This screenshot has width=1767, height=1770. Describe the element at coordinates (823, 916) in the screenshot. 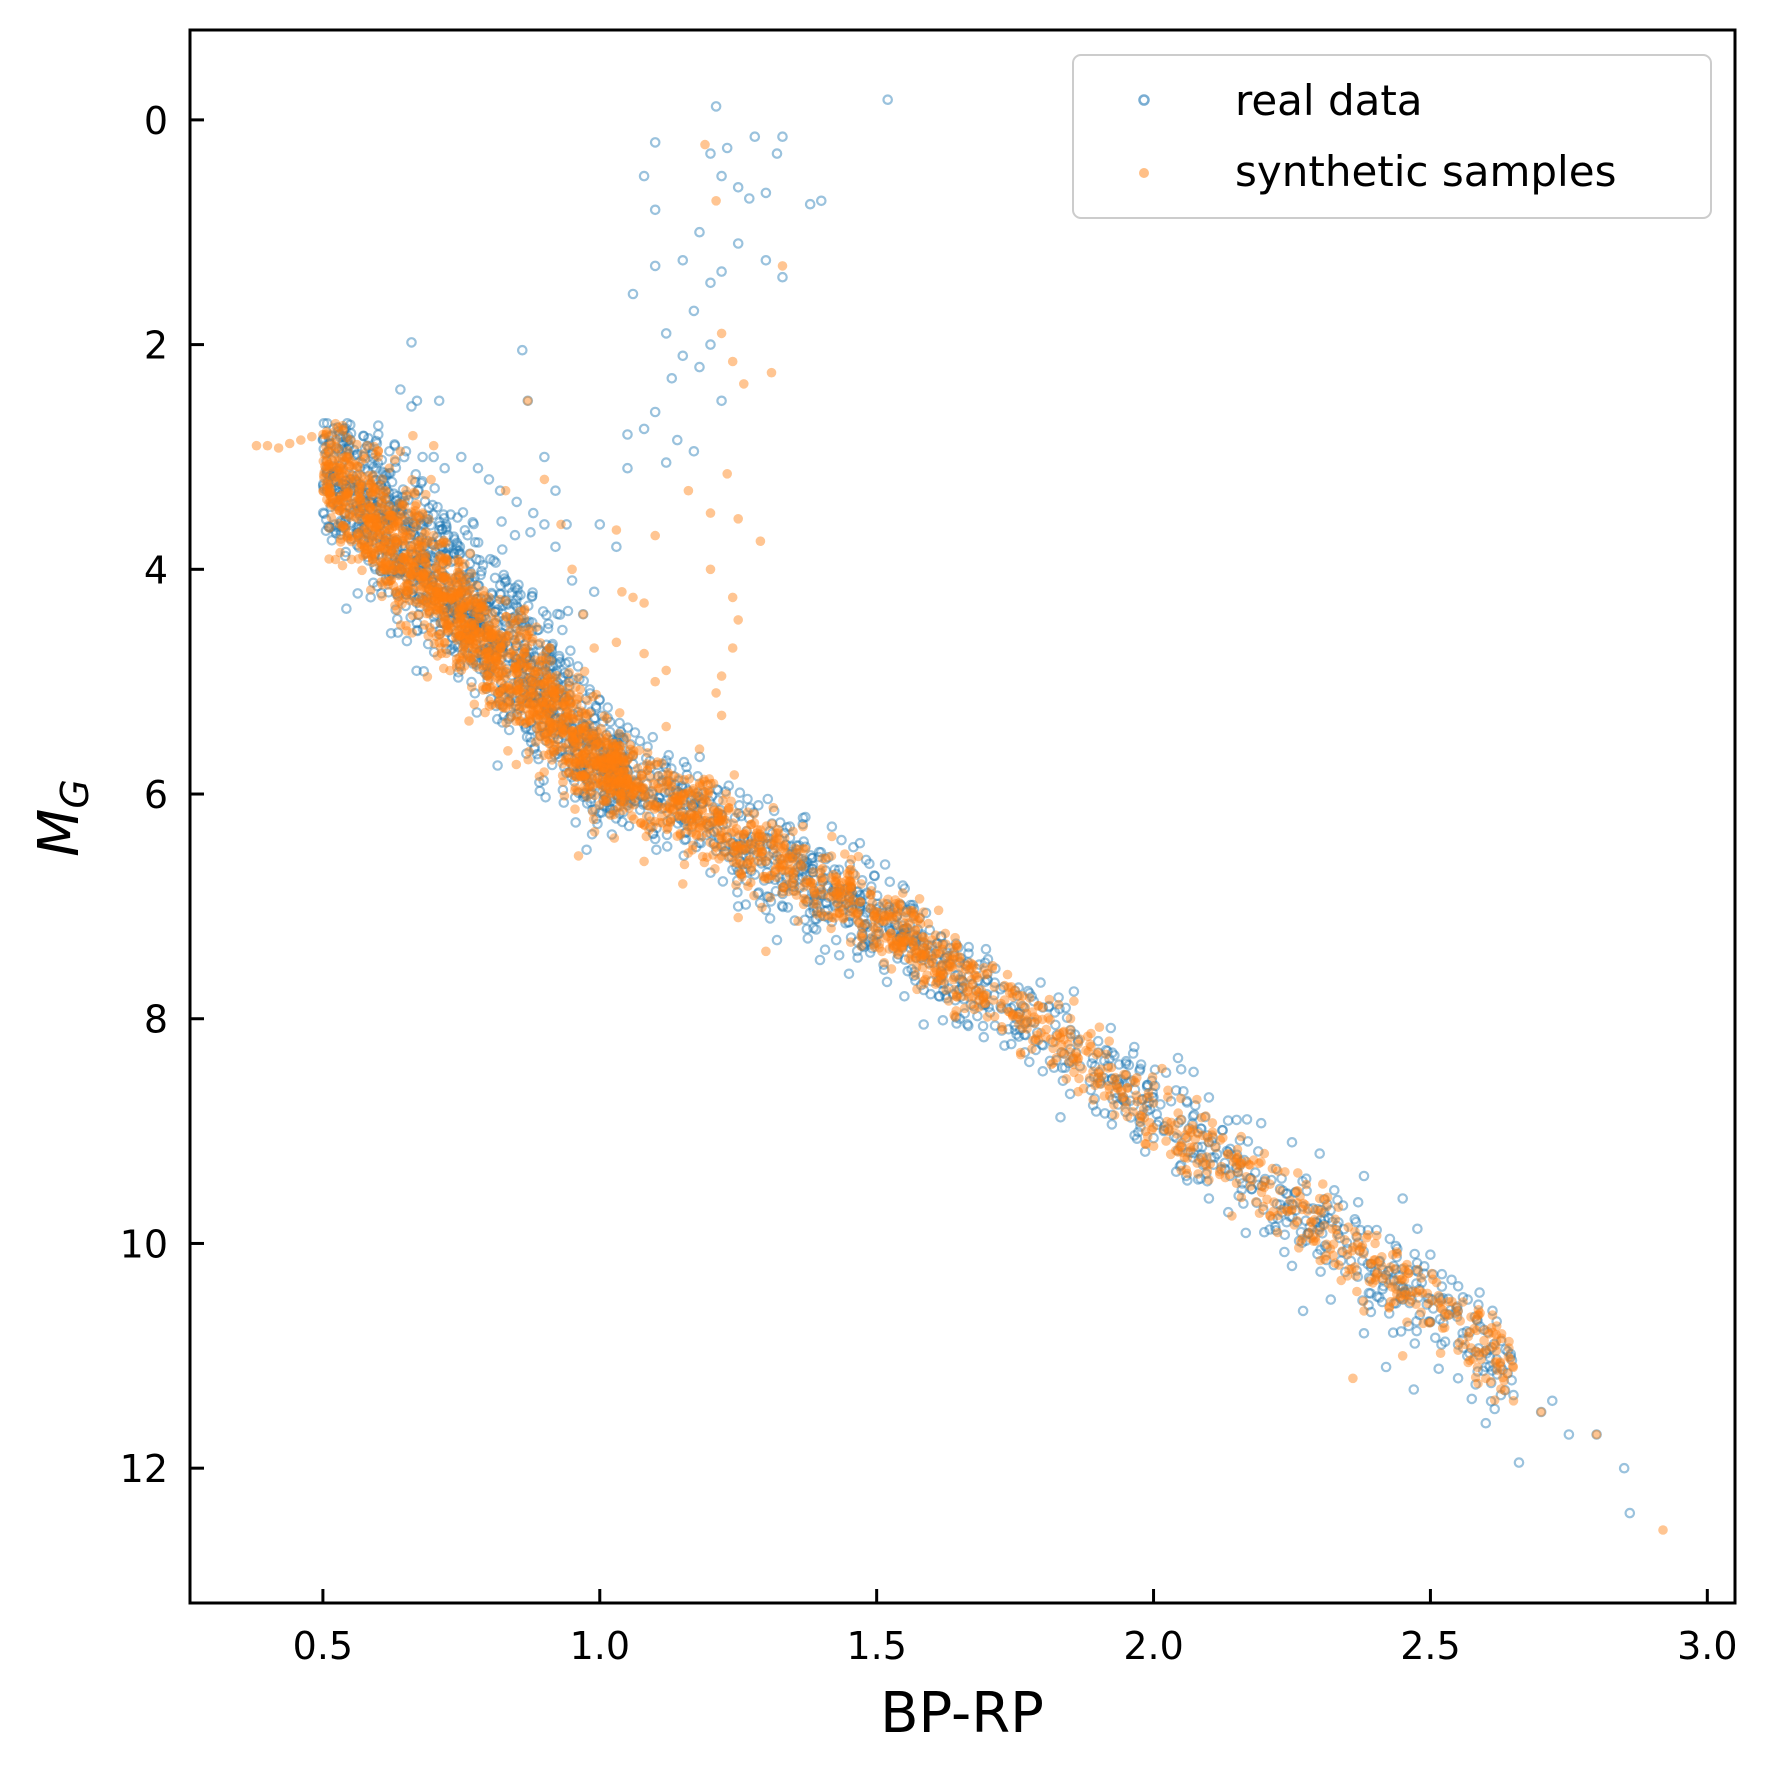

I see `synthetic-sample-point-1993` at that location.